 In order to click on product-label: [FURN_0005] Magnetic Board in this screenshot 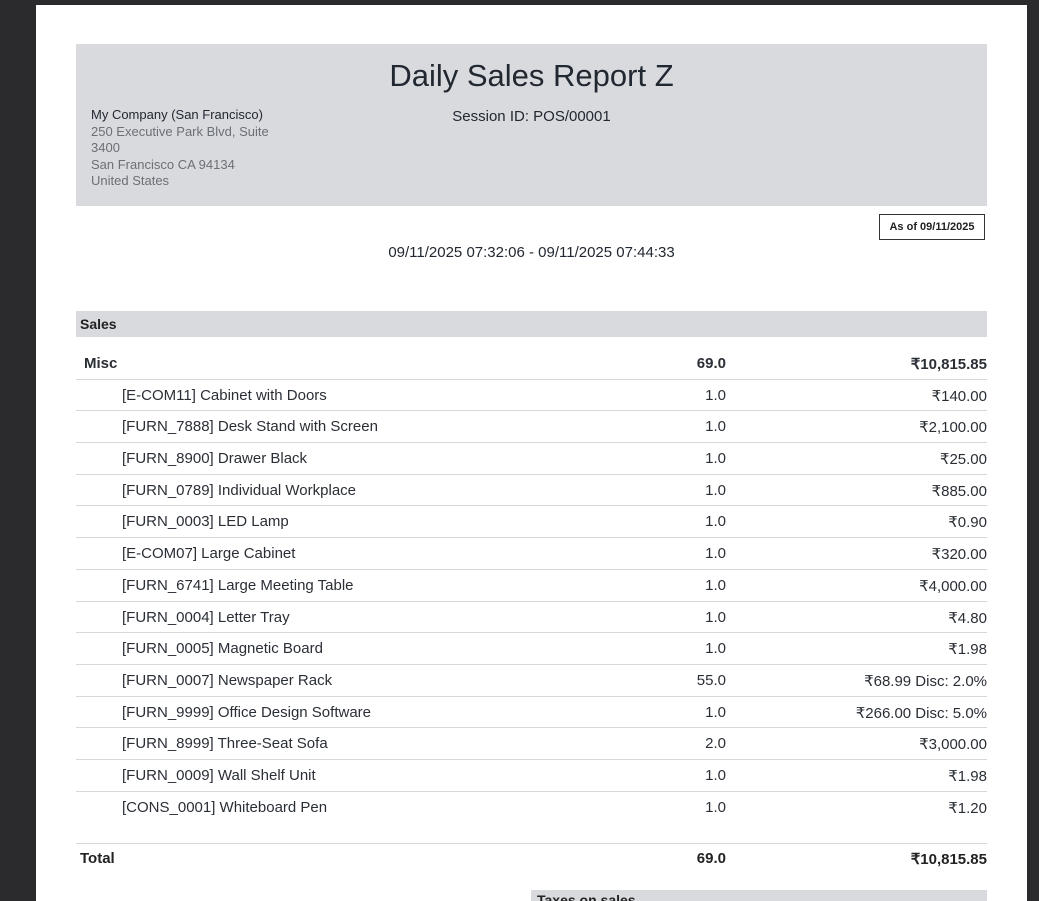, I will do `click(222, 649)`.